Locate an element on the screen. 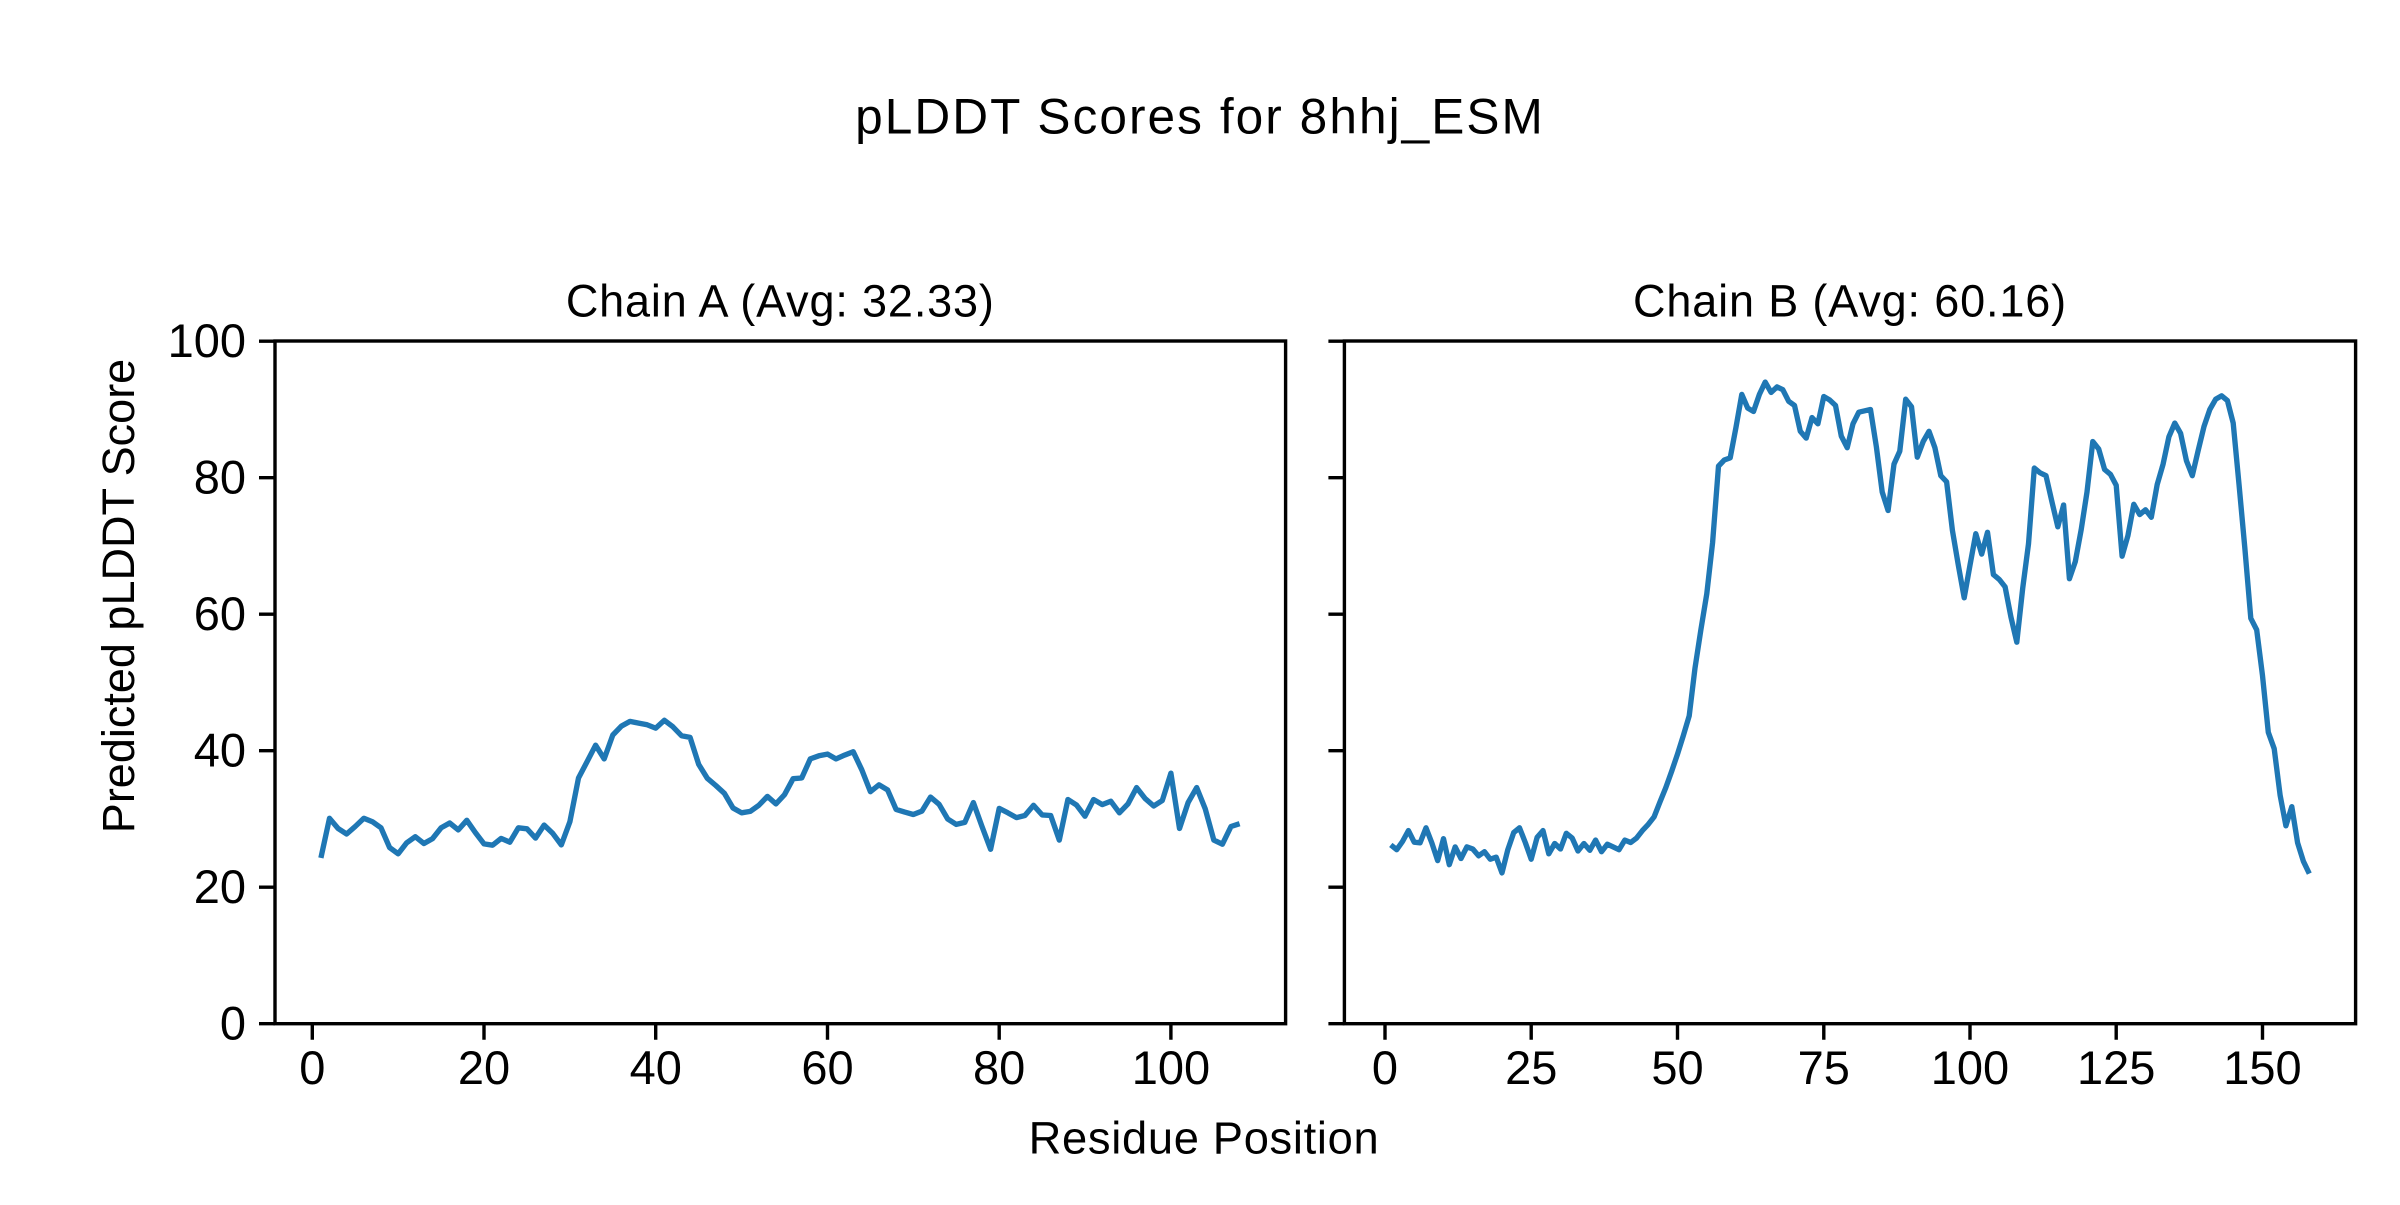 This screenshot has width=2400, height=1205. svg-text: Chain B (Avg: 60.16) is located at coordinates (1850, 301).